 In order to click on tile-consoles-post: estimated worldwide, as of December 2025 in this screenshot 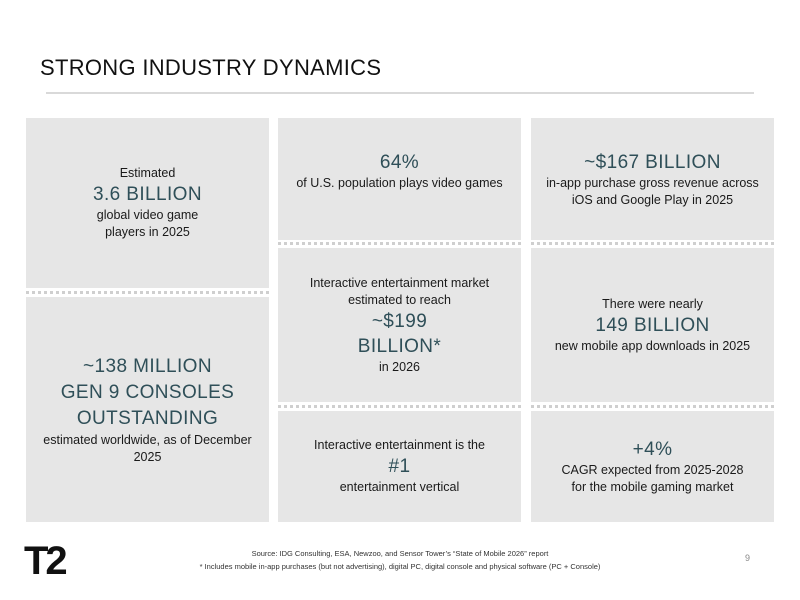, I will do `click(147, 448)`.